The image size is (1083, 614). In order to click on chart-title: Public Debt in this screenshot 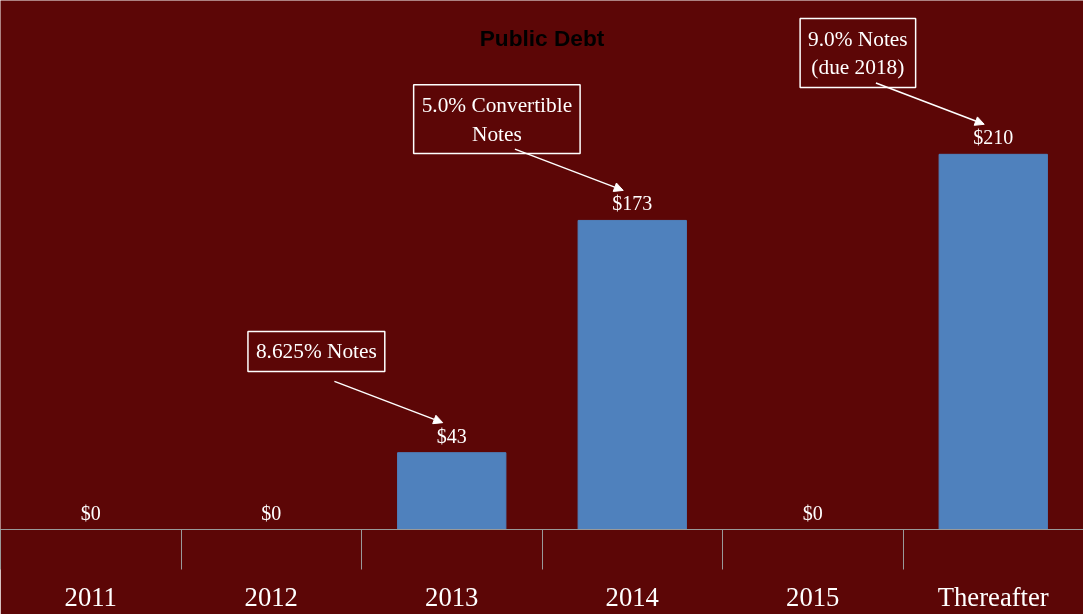, I will do `click(542, 37)`.